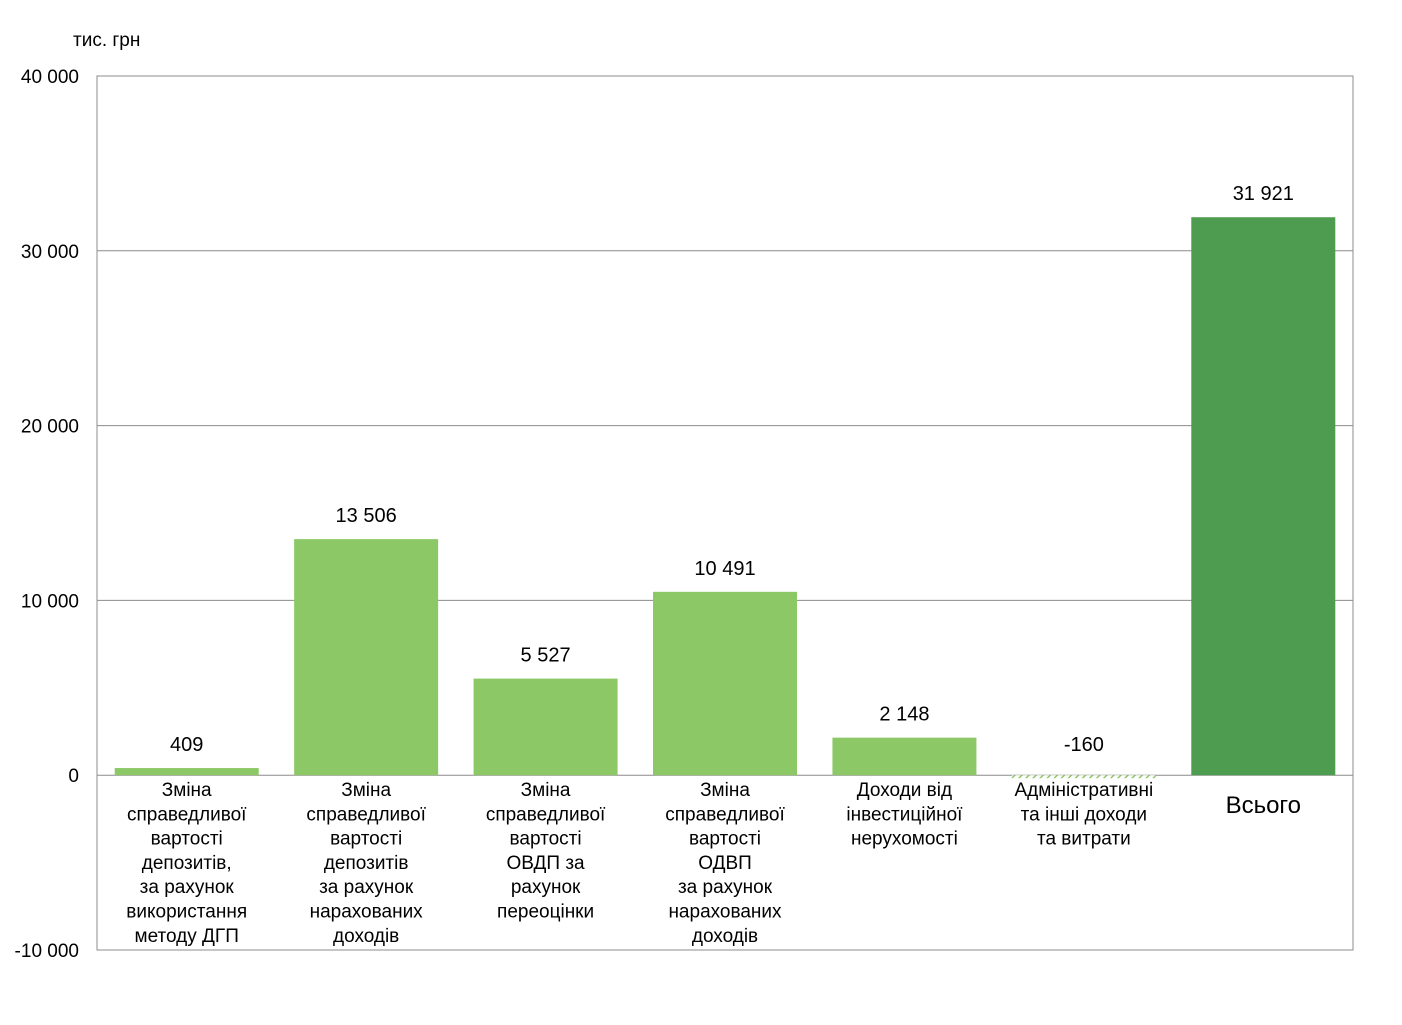 The height and width of the screenshot is (1025, 1402). I want to click on category-label-line: переоцінки, so click(545, 912).